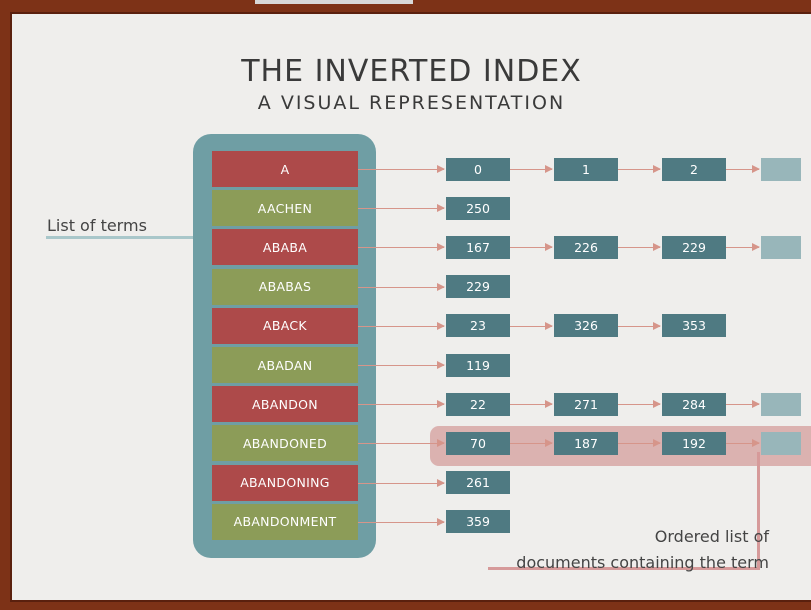 The image size is (811, 610). I want to click on document-id: 1, so click(586, 169).